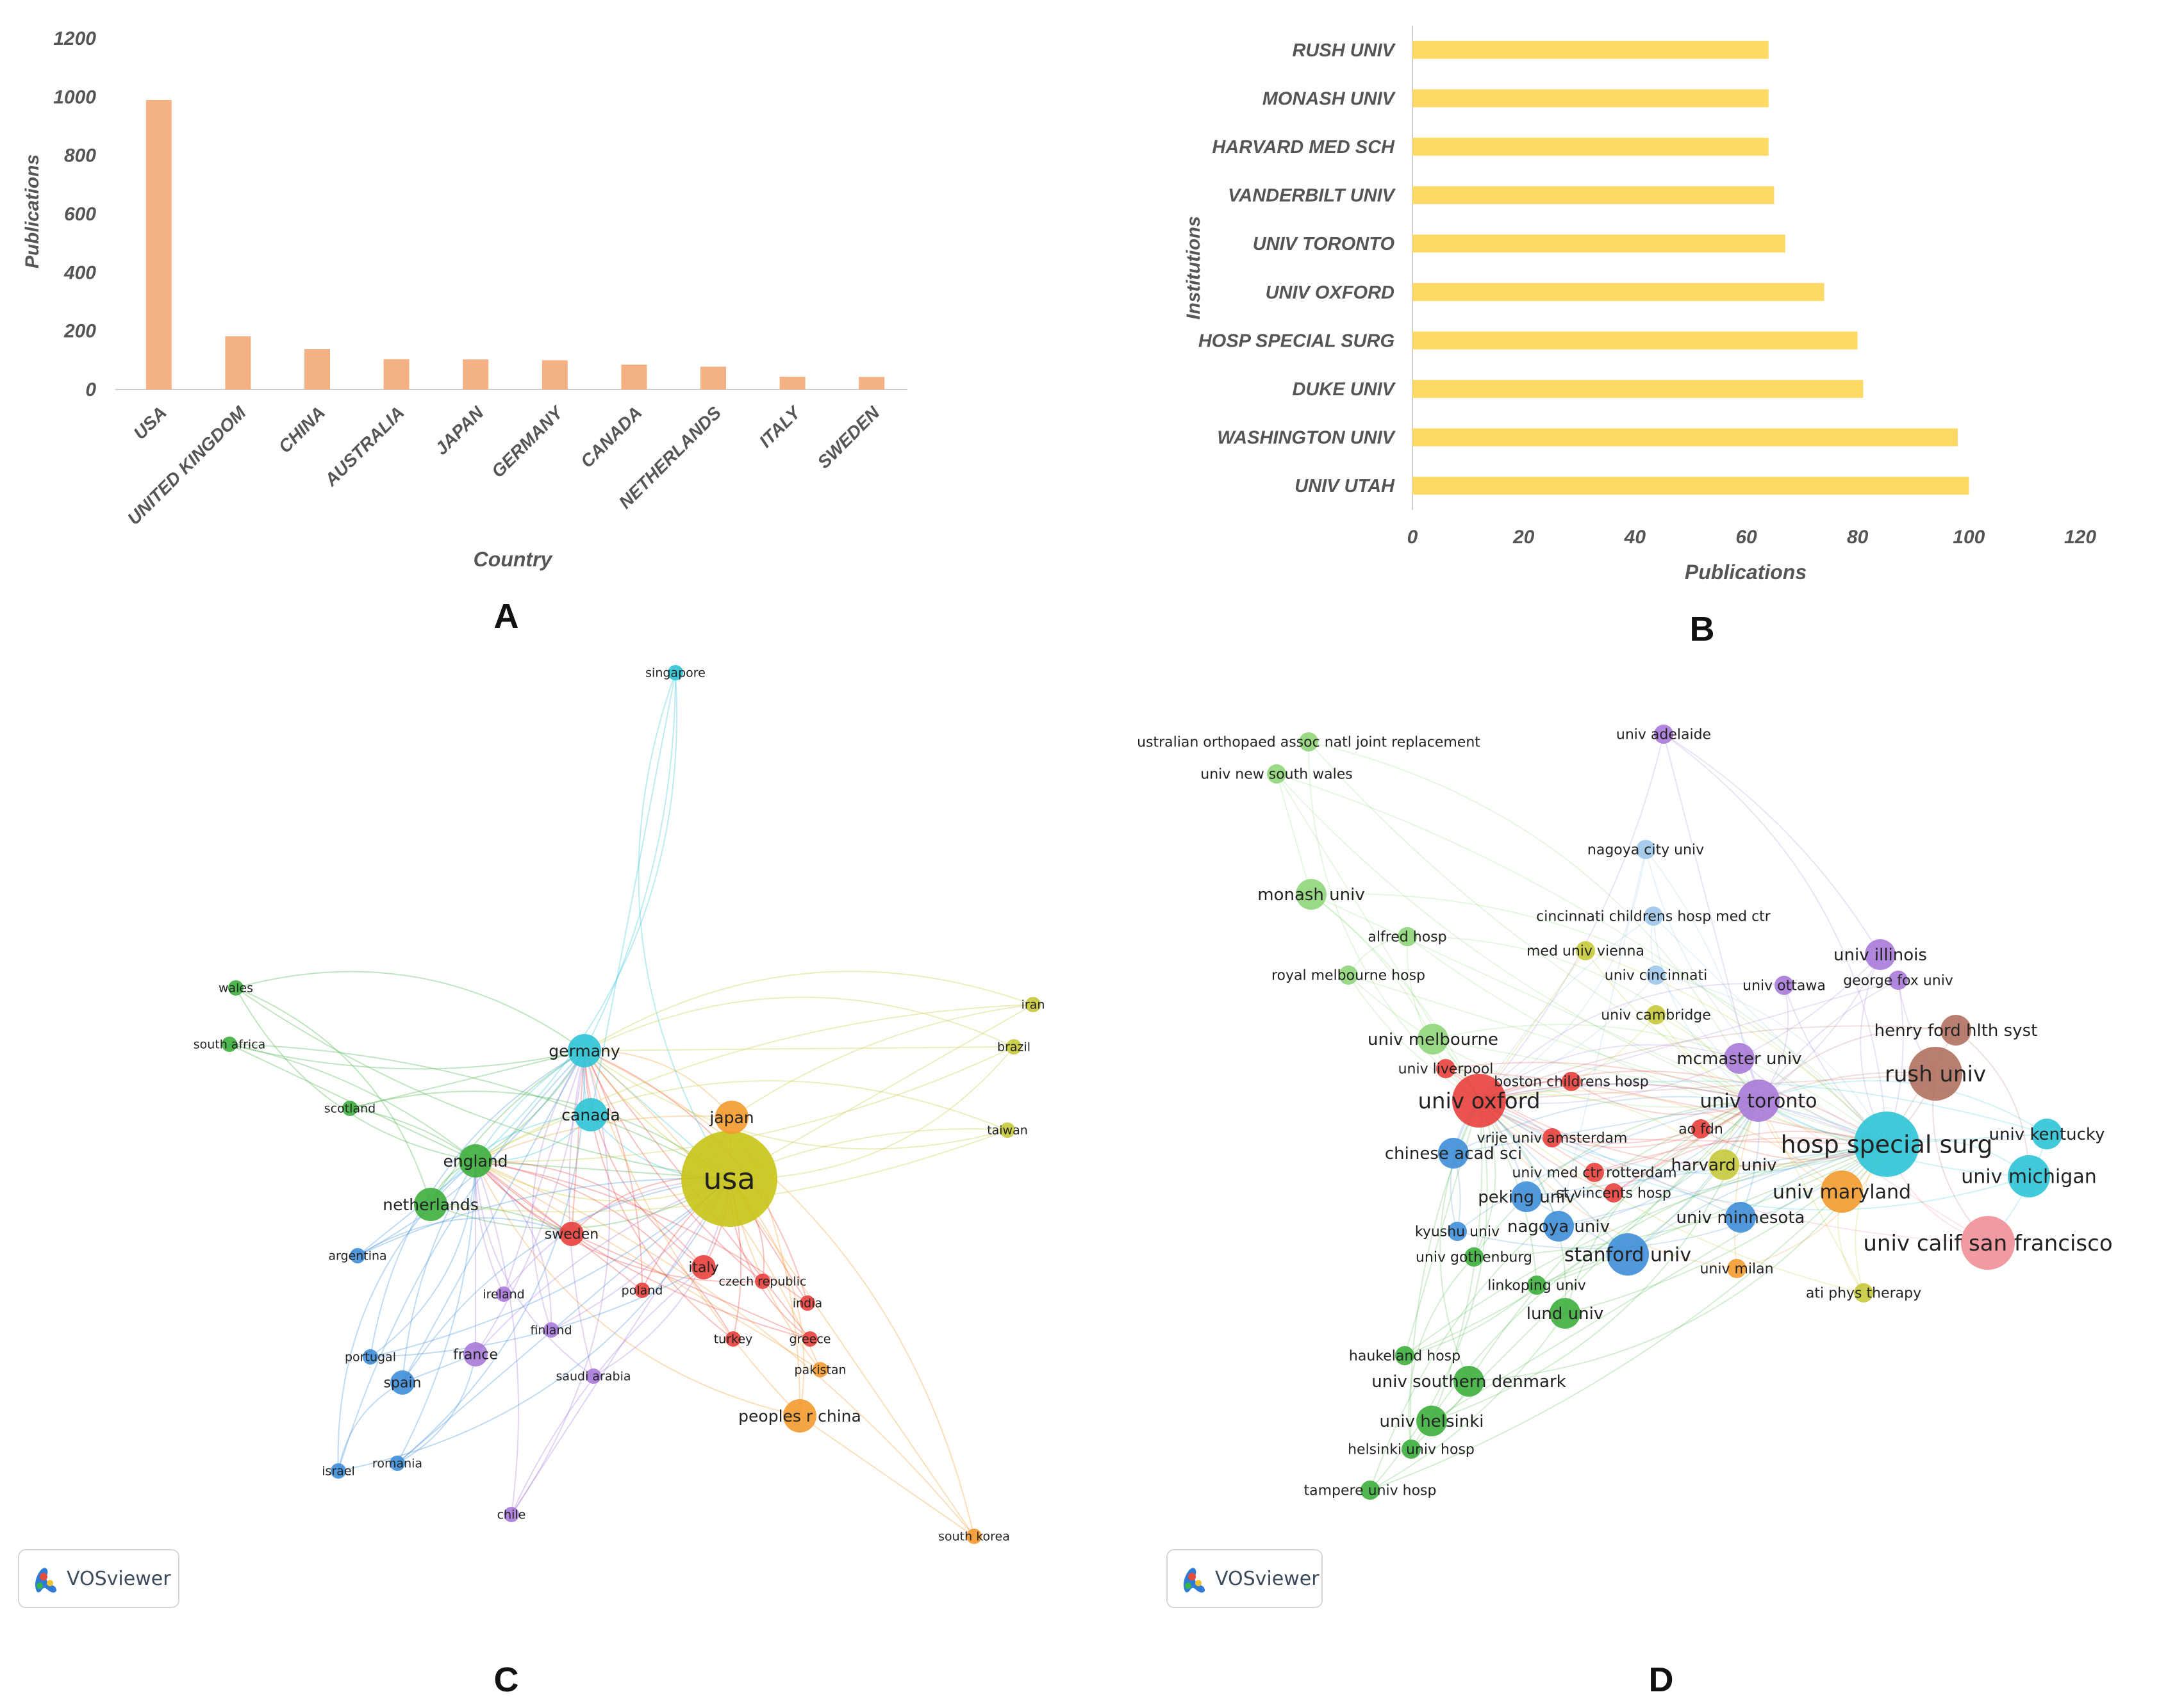 The image size is (2184, 1708). Describe the element at coordinates (302, 430) in the screenshot. I see `panel-a-x-tick-label: CHINA` at that location.